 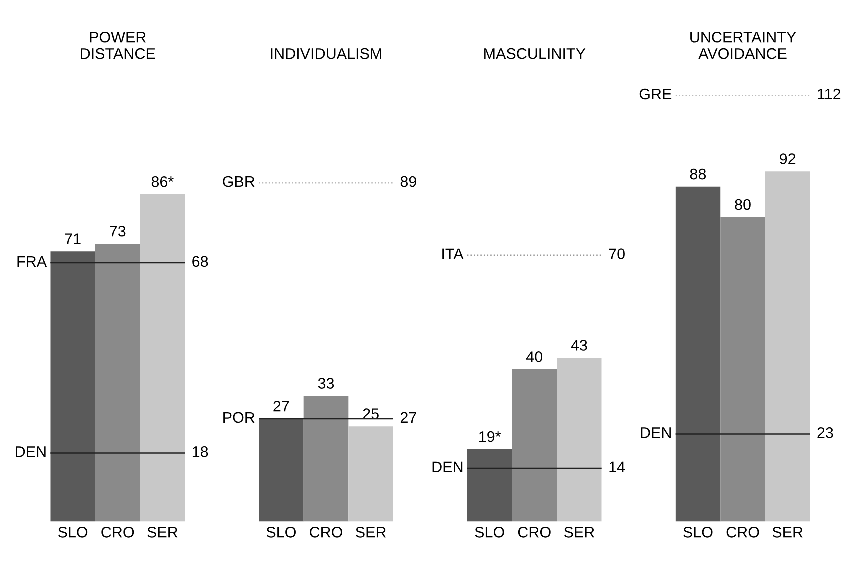 I want to click on ref-line-label: GBR, so click(x=239, y=182).